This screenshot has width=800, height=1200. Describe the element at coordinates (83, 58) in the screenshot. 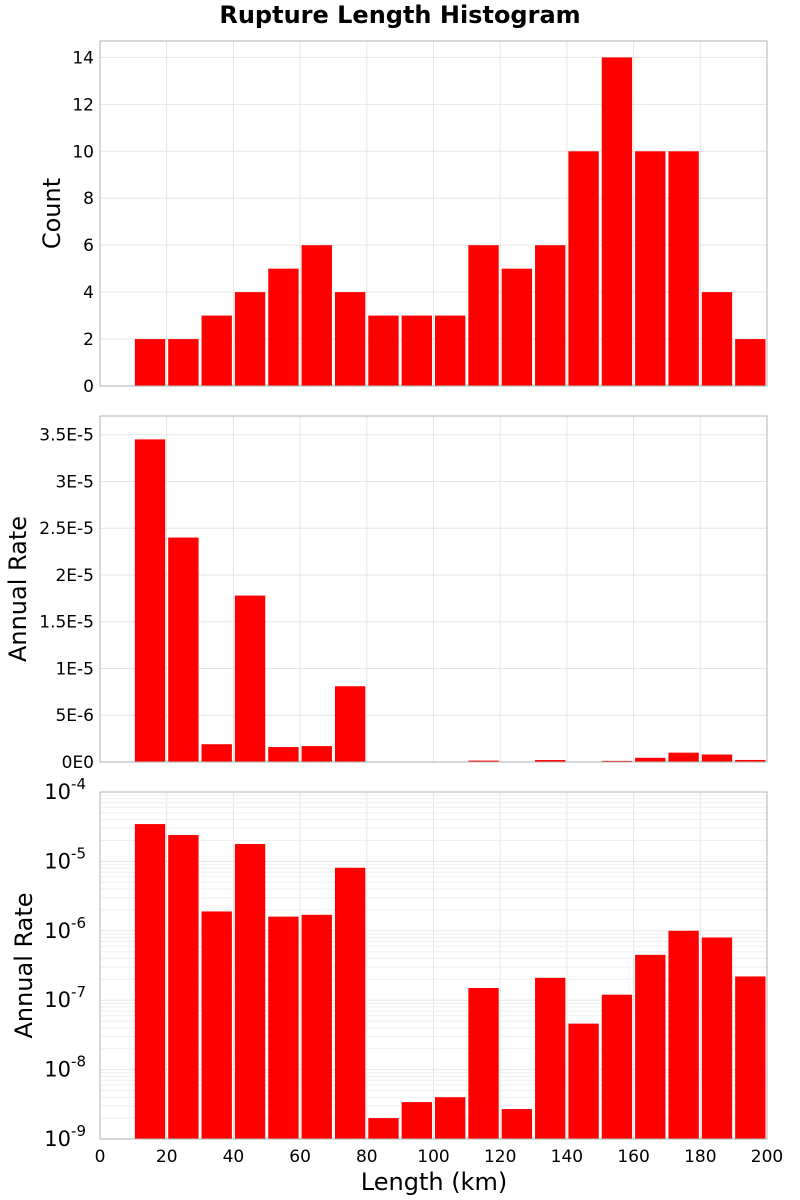

I see `y-tick-label: 14` at that location.